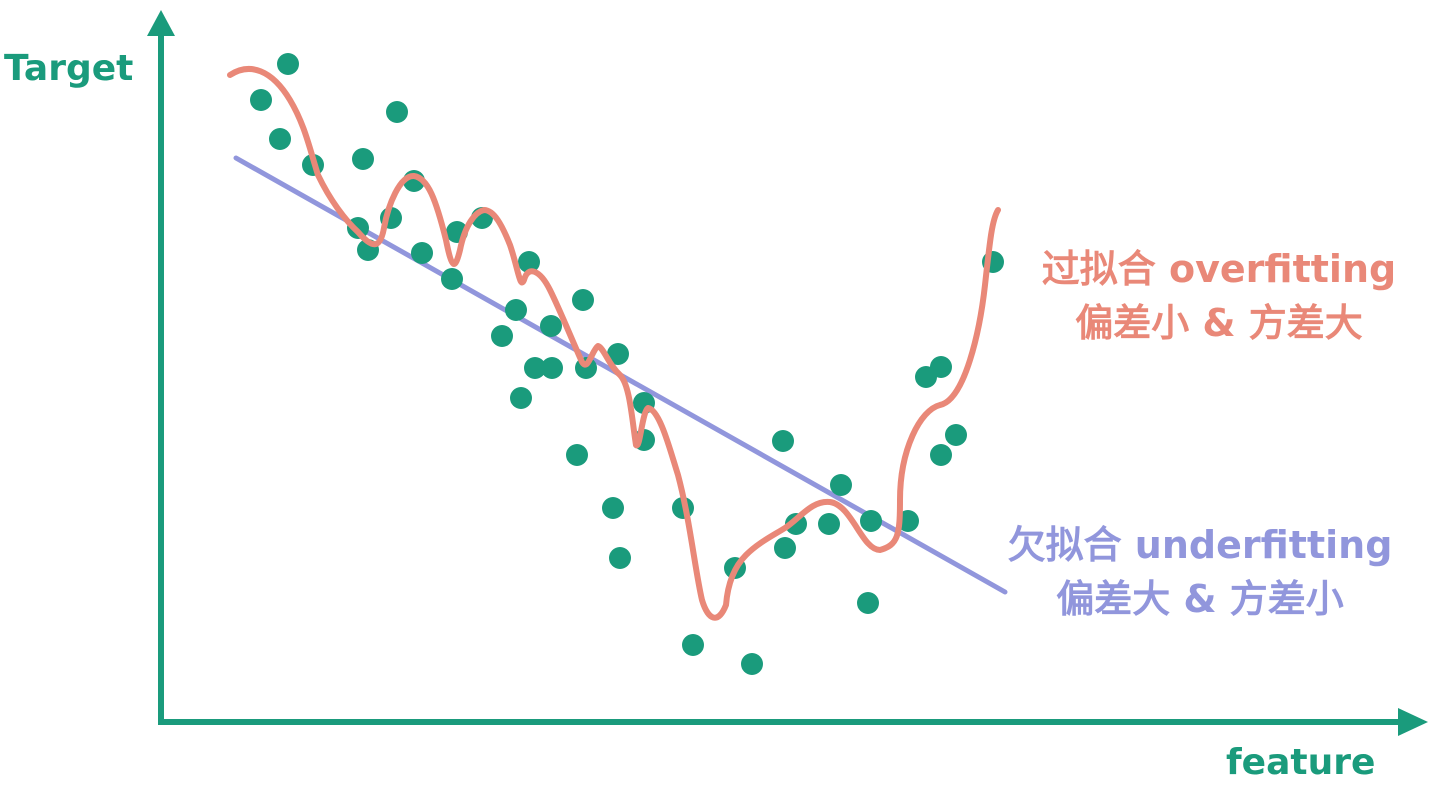 The image size is (1434, 791). I want to click on underfit-label-line1: 欠拟合 underfitting, so click(1200, 545).